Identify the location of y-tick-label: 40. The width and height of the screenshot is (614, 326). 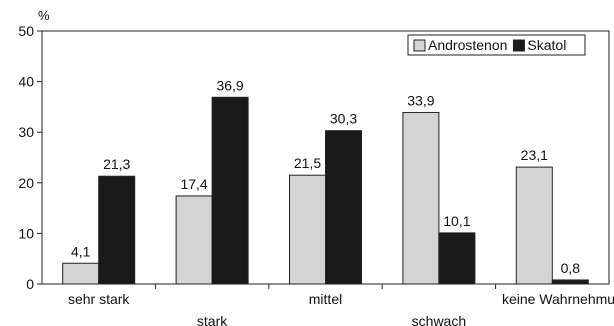
(26, 82).